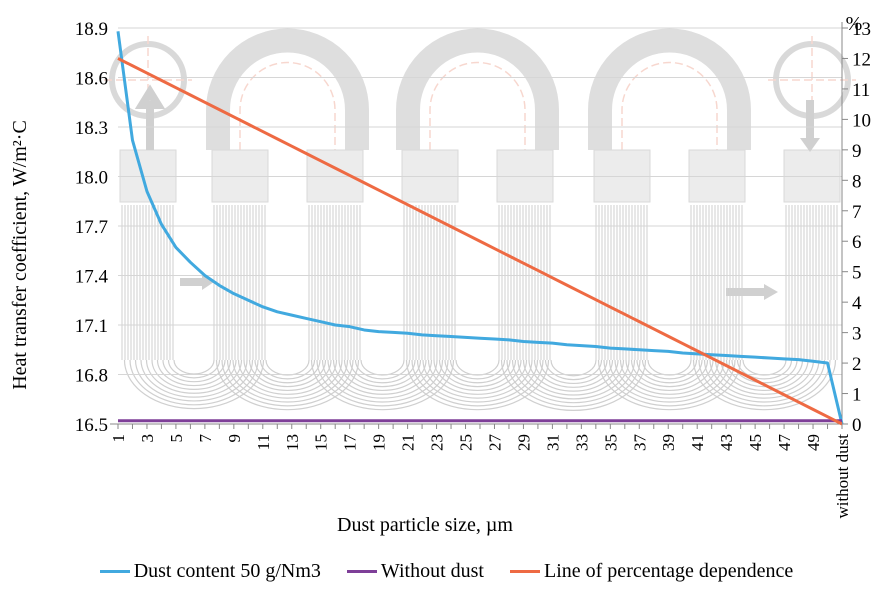  Describe the element at coordinates (857, 425) in the screenshot. I see `y2-tick-label: 0` at that location.